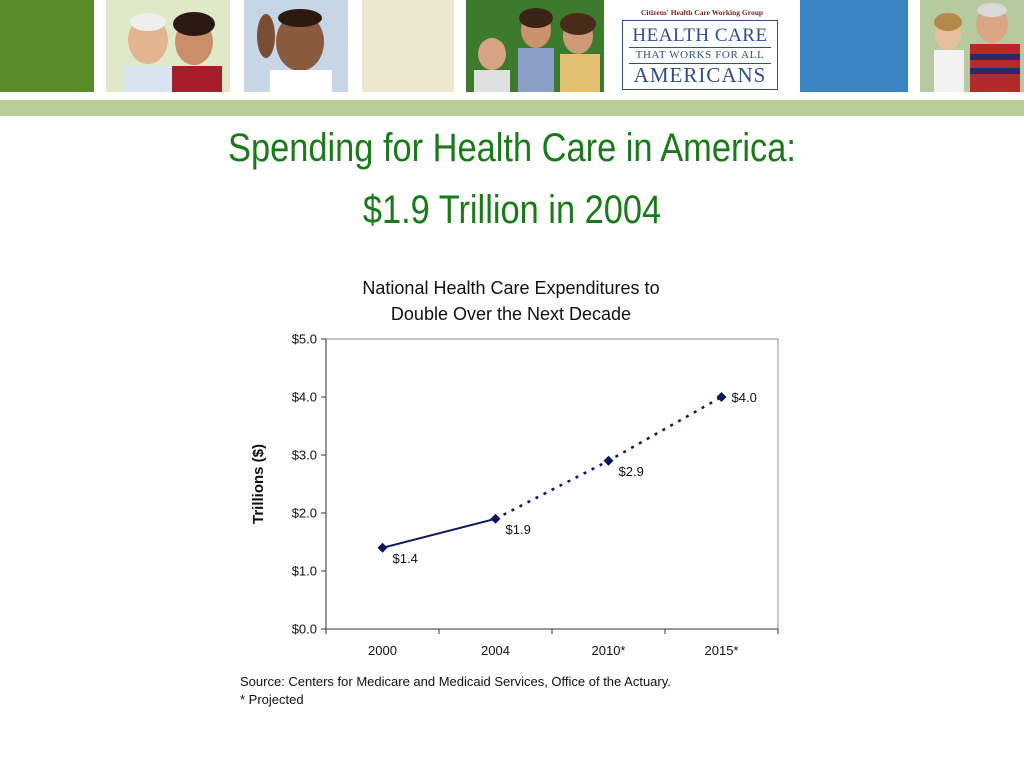  I want to click on x-tick-label: 2004, so click(495, 650).